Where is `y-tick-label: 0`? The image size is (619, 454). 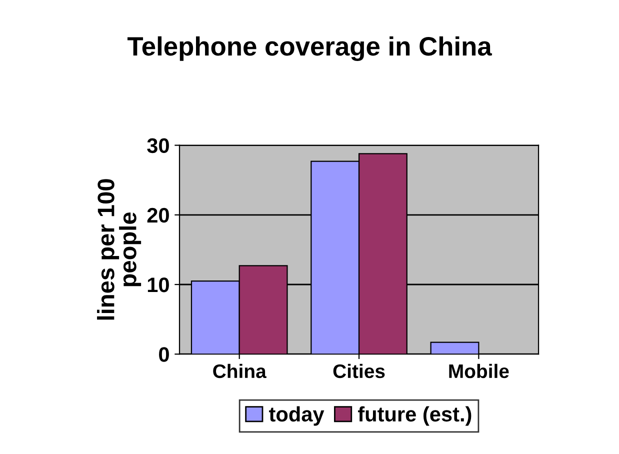 y-tick-label: 0 is located at coordinates (164, 354).